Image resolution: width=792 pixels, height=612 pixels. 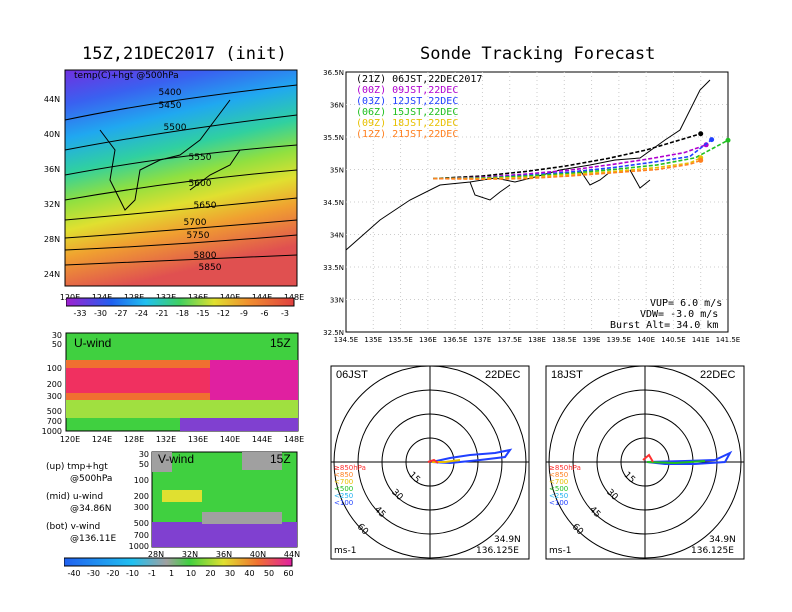 What do you see at coordinates (497, 551) in the screenshot?
I see `polar1-lon: 136.125E` at bounding box center [497, 551].